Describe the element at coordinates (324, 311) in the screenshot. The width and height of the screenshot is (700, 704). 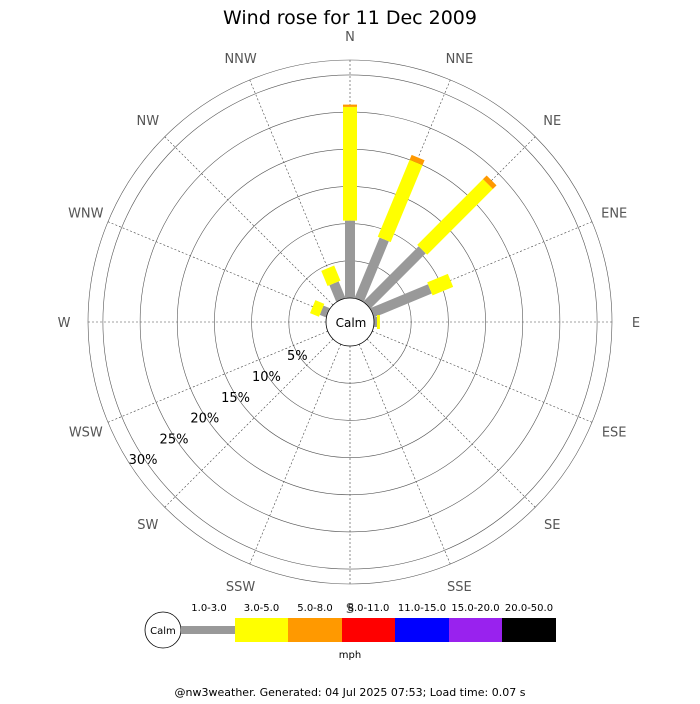
I see `bar-wnw-1.0-3.0` at that location.